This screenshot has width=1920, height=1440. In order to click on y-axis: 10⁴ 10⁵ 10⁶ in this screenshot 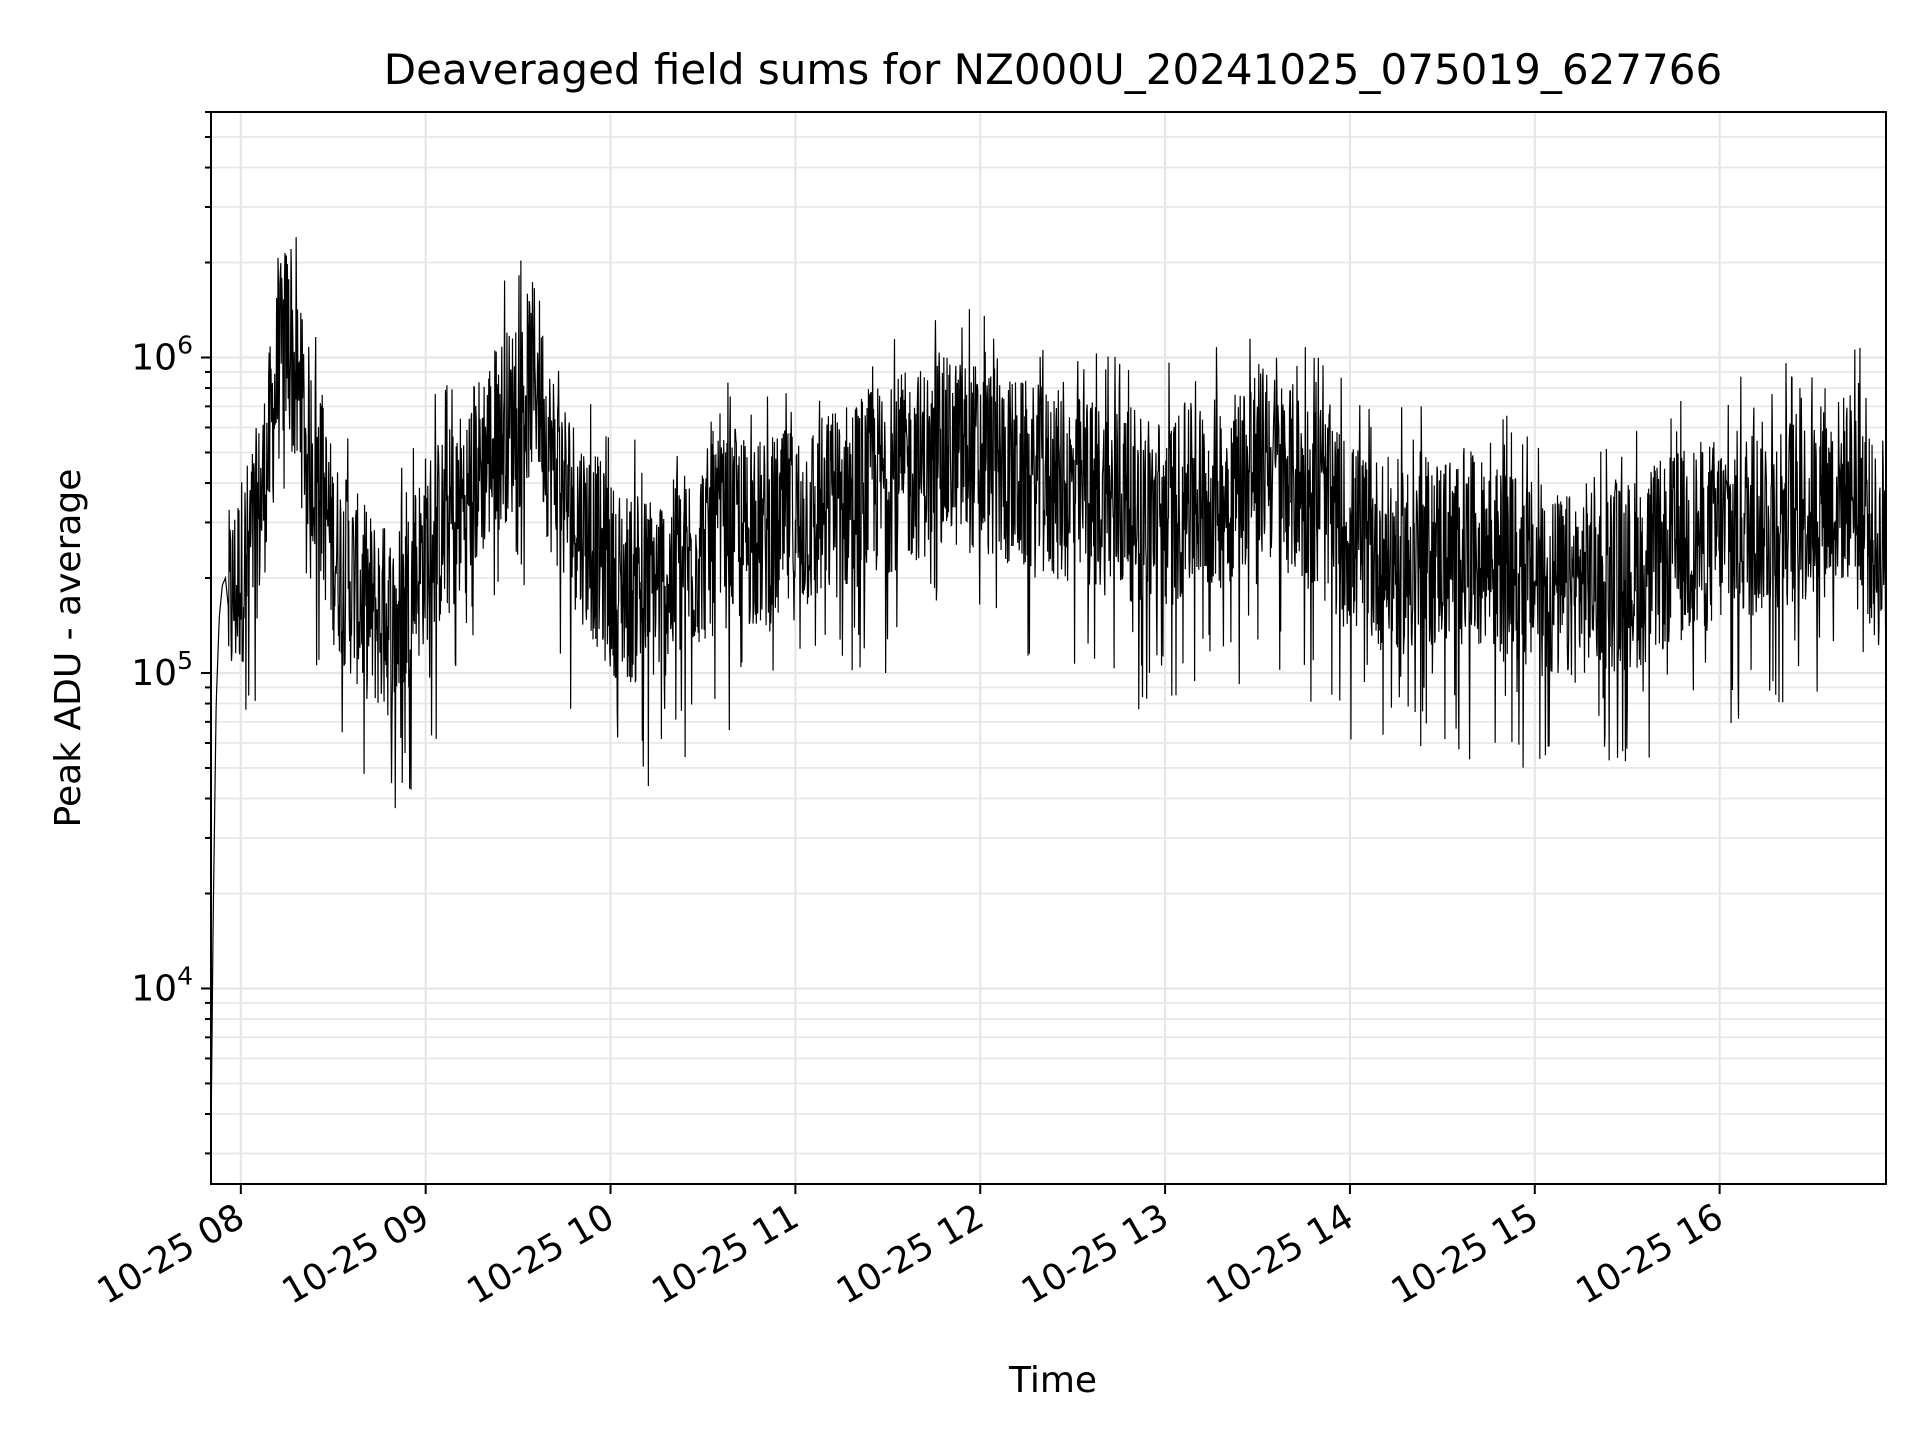, I will do `click(171, 633)`.